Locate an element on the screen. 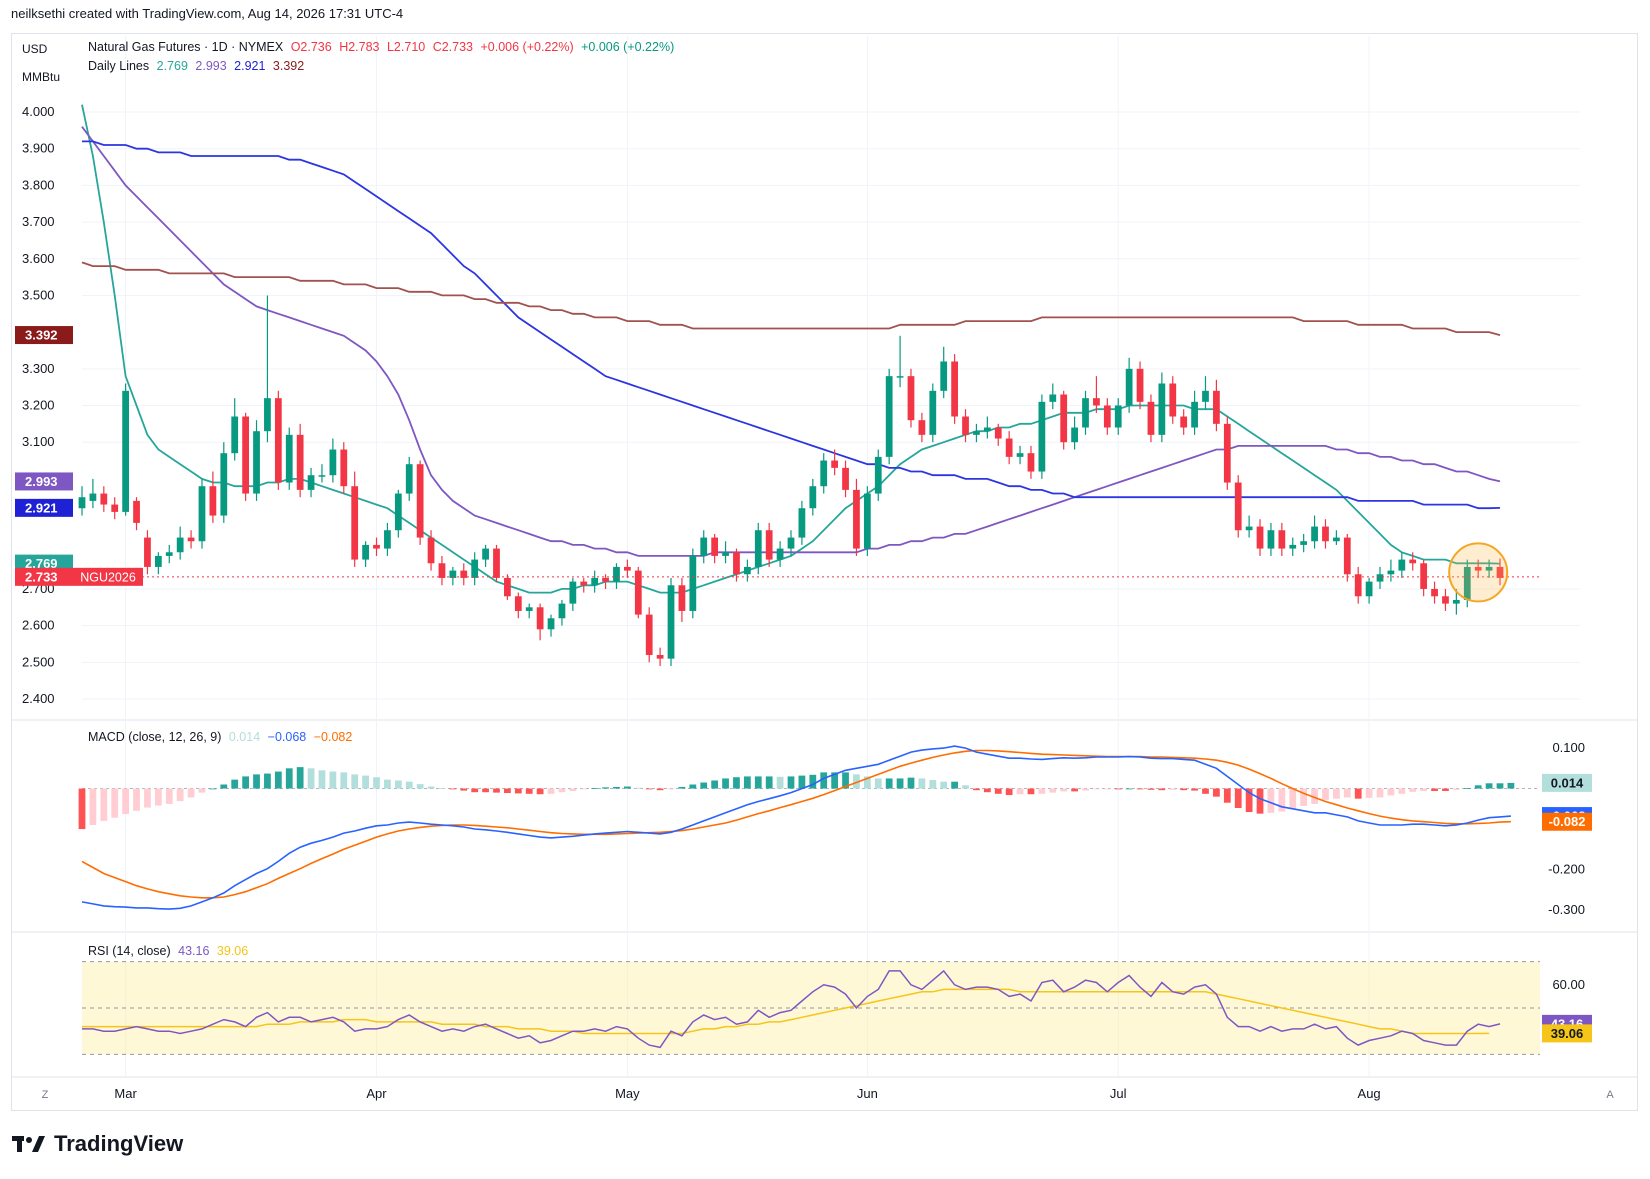 The height and width of the screenshot is (1179, 1650). price-axis-tick-label: 3.600 is located at coordinates (38, 258).